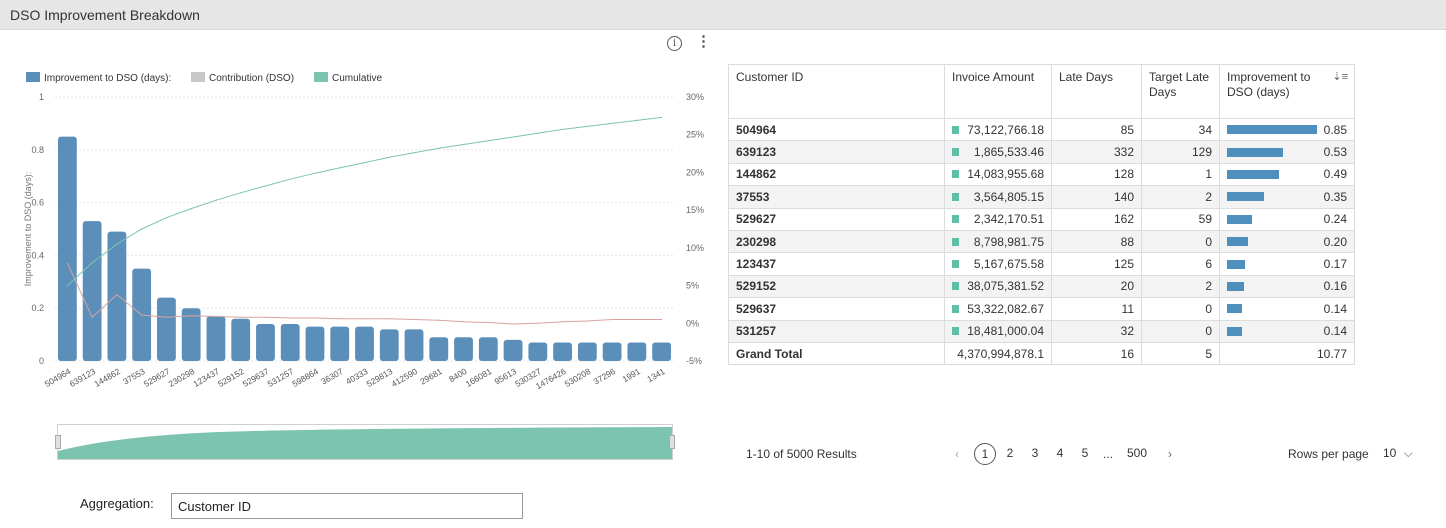  Describe the element at coordinates (957, 454) in the screenshot. I see `prev-page-chevron-icon: ‹` at that location.